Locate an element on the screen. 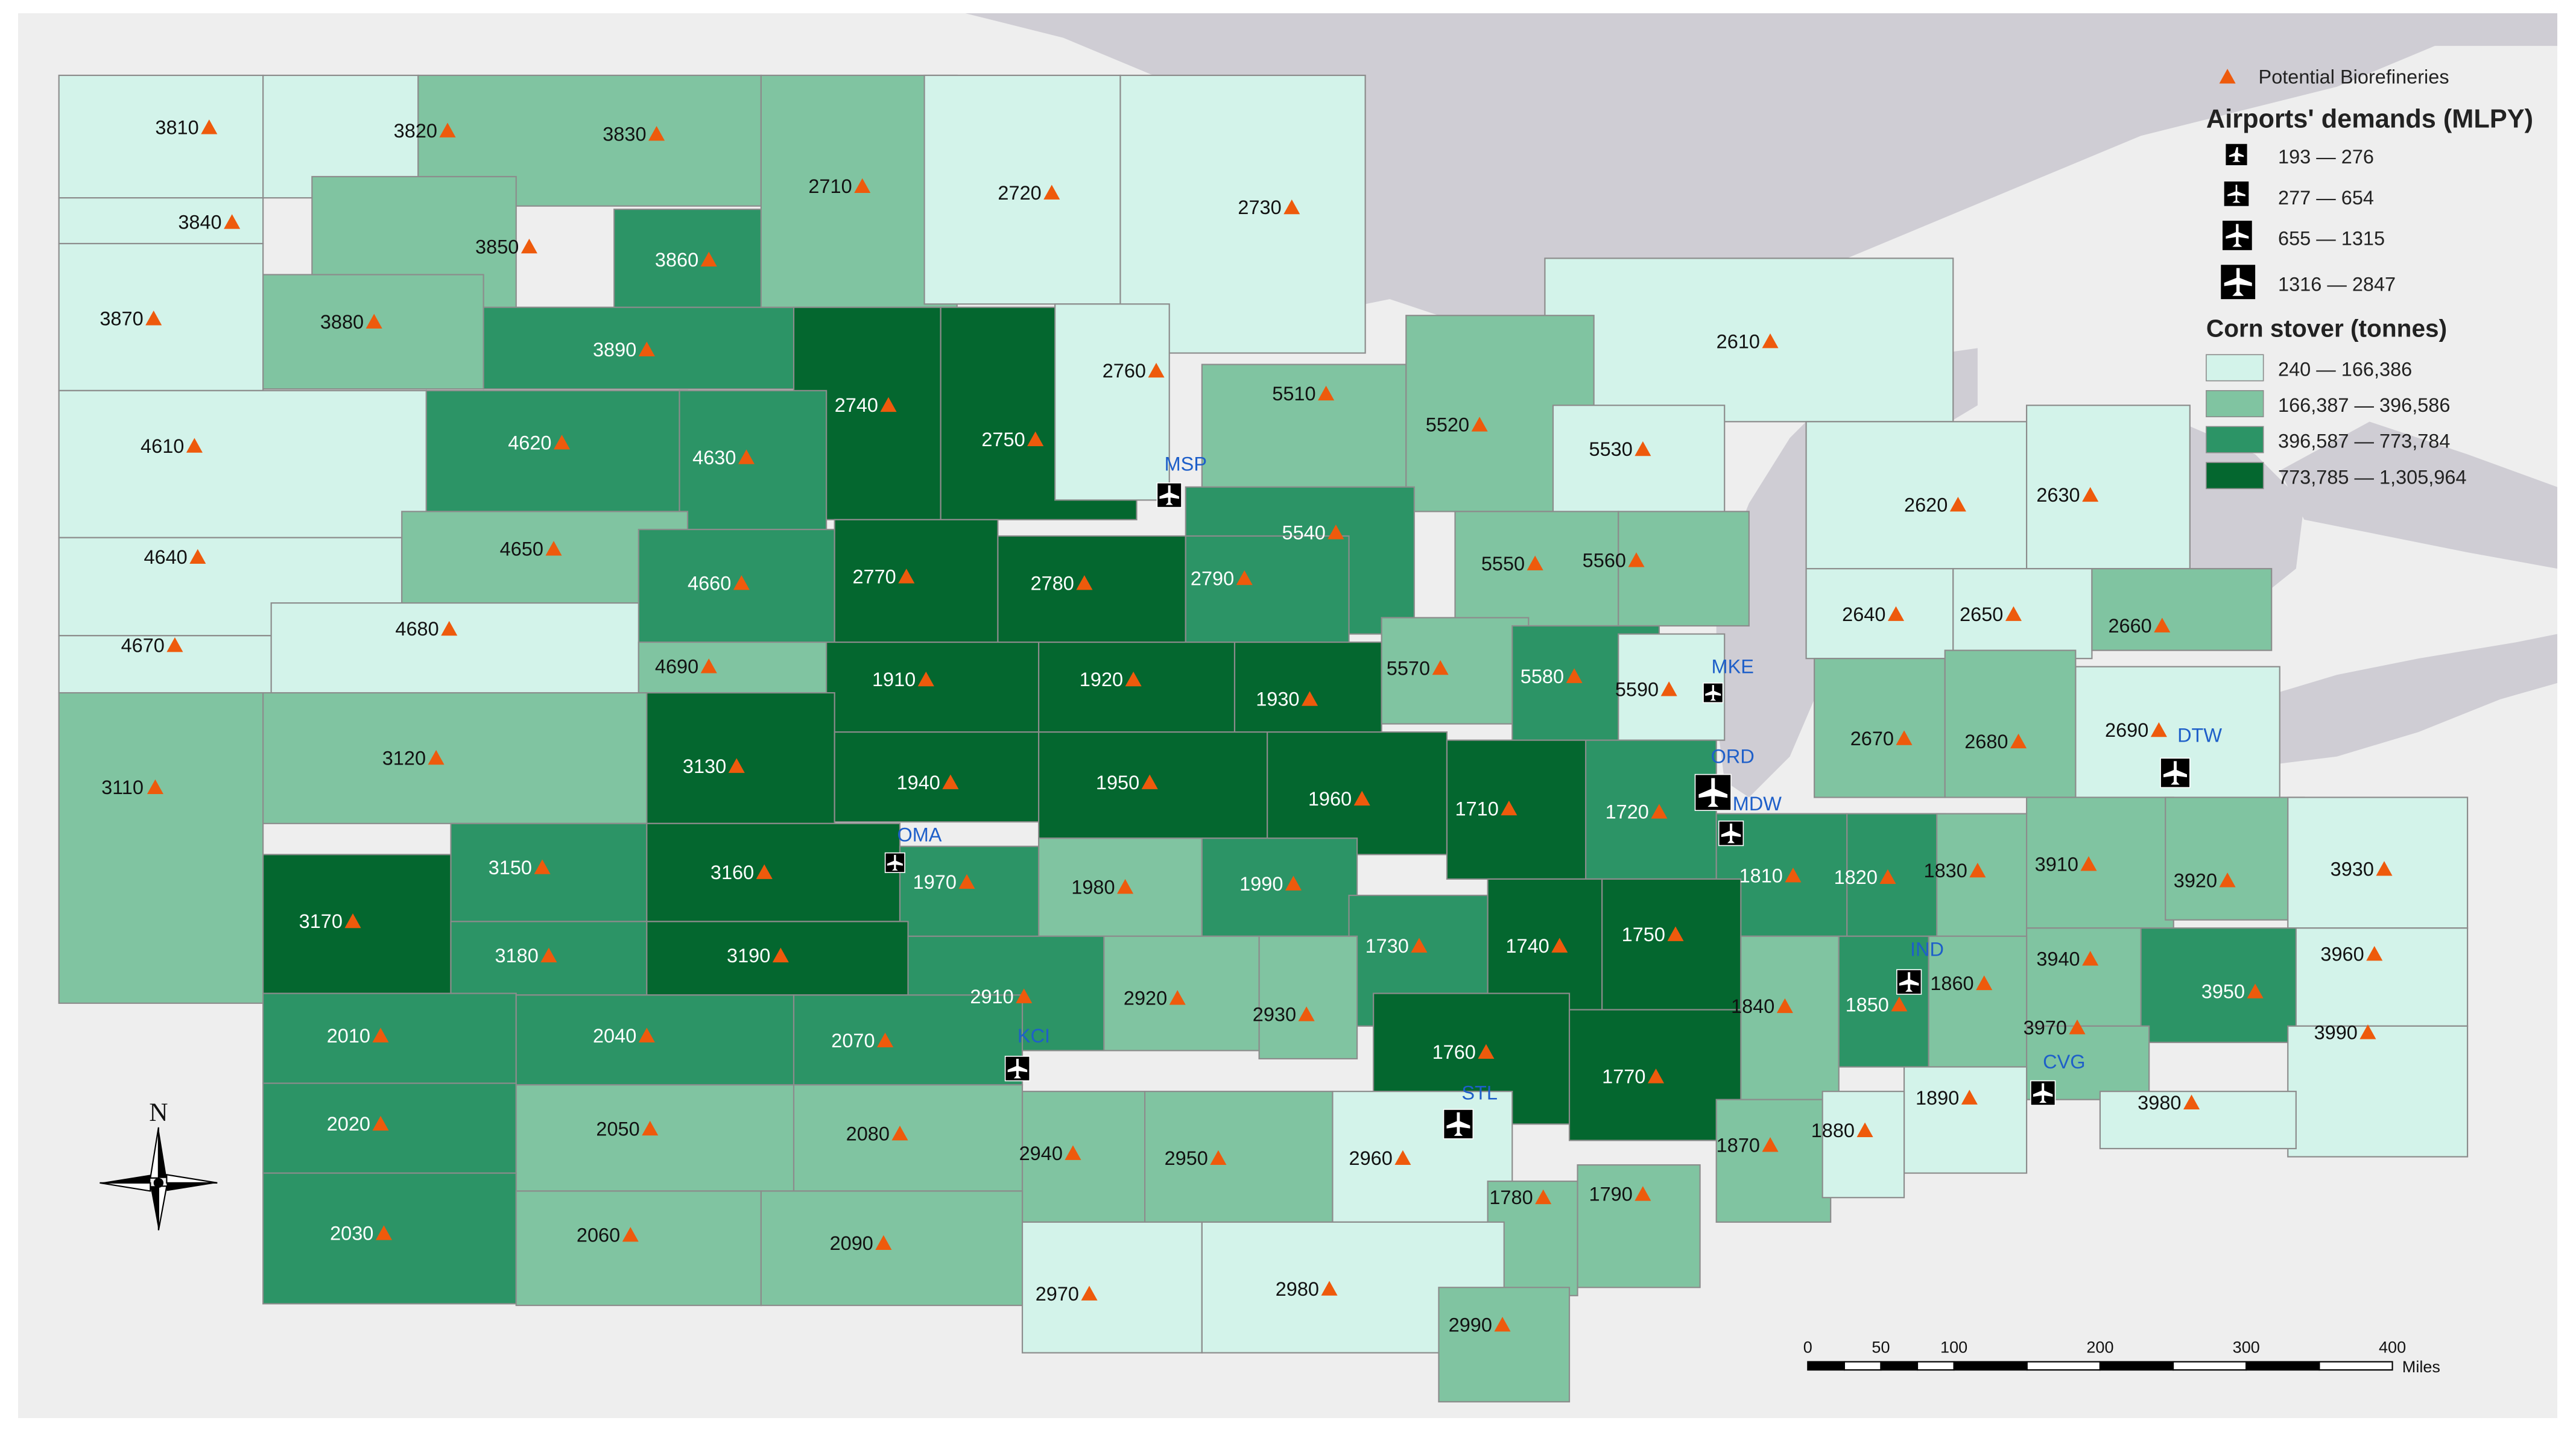  district-label: 2970 is located at coordinates (1057, 1294).